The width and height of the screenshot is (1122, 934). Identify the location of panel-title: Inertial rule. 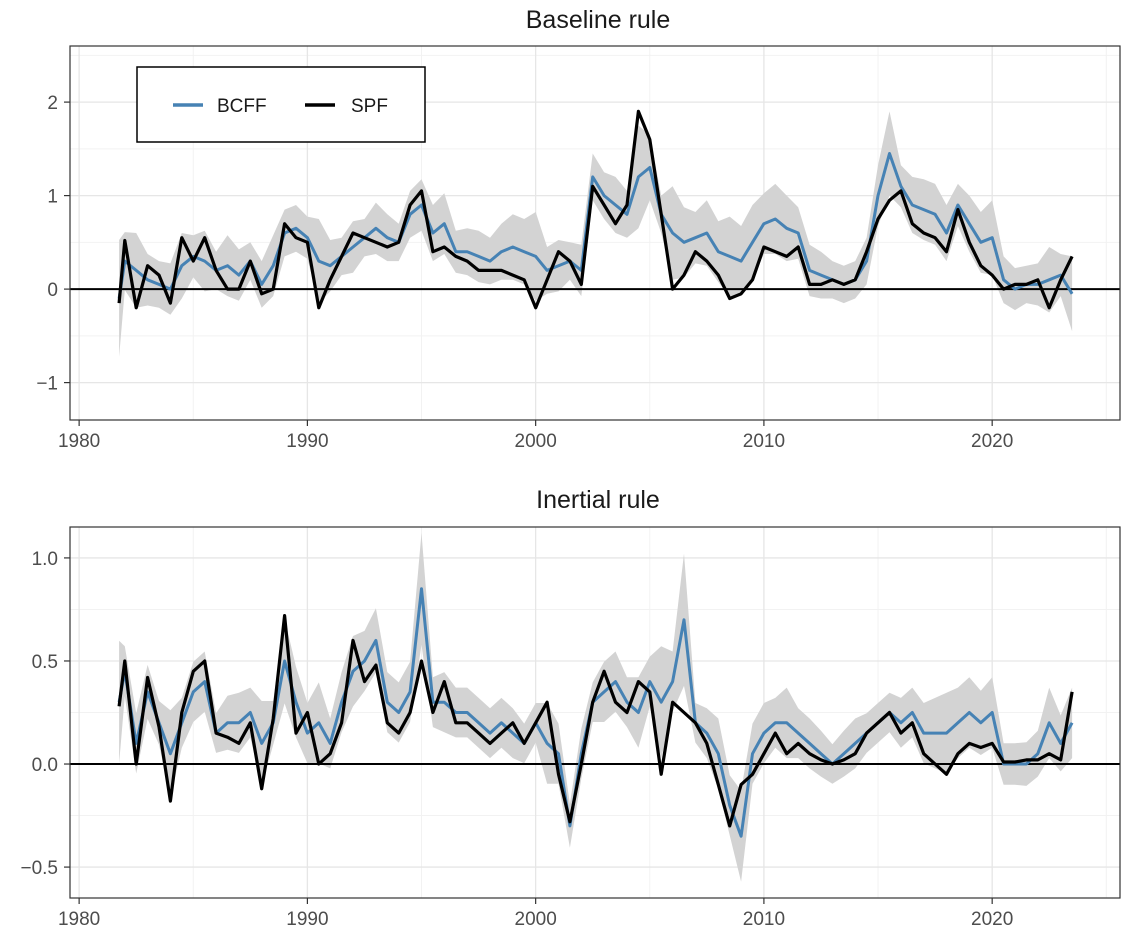
(598, 500).